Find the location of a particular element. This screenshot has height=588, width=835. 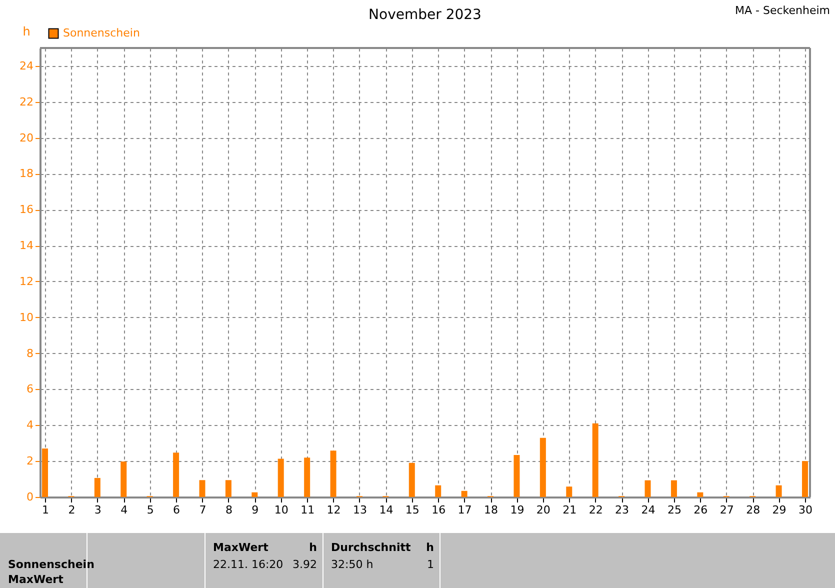

x-tick-label: 27 is located at coordinates (727, 510).